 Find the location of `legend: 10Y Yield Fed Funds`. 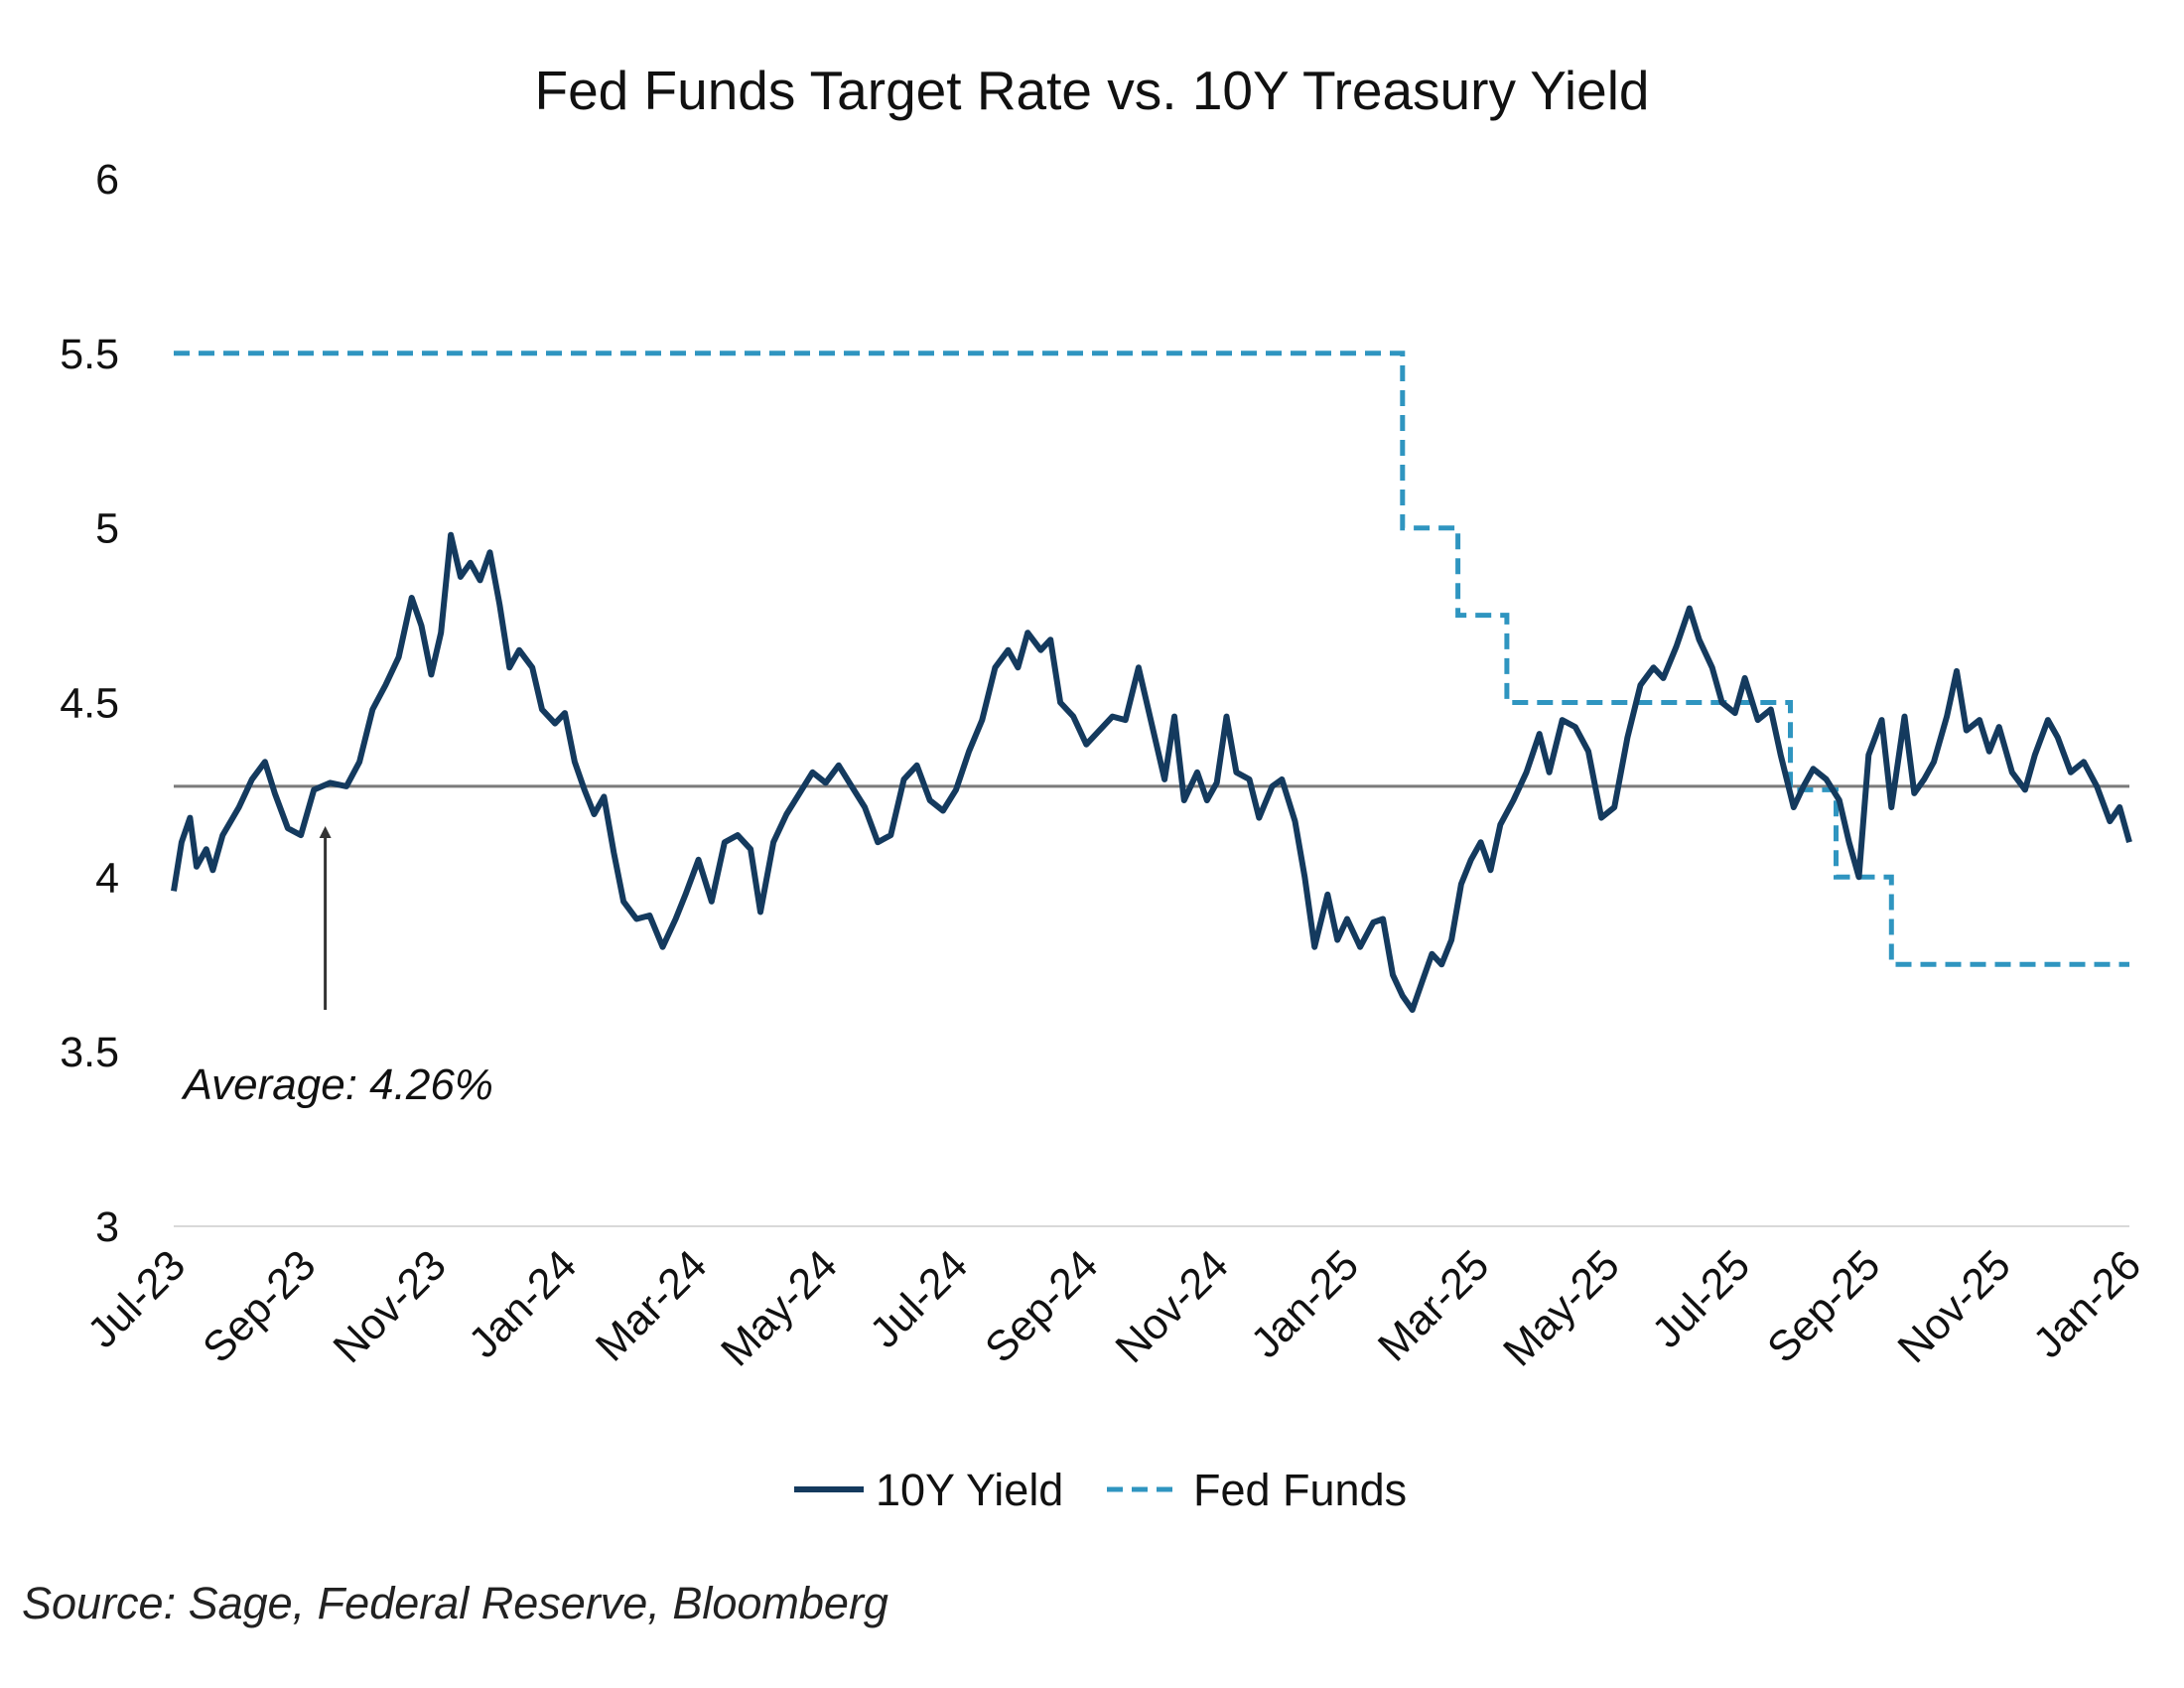

legend: 10Y Yield Fed Funds is located at coordinates (1100, 1490).